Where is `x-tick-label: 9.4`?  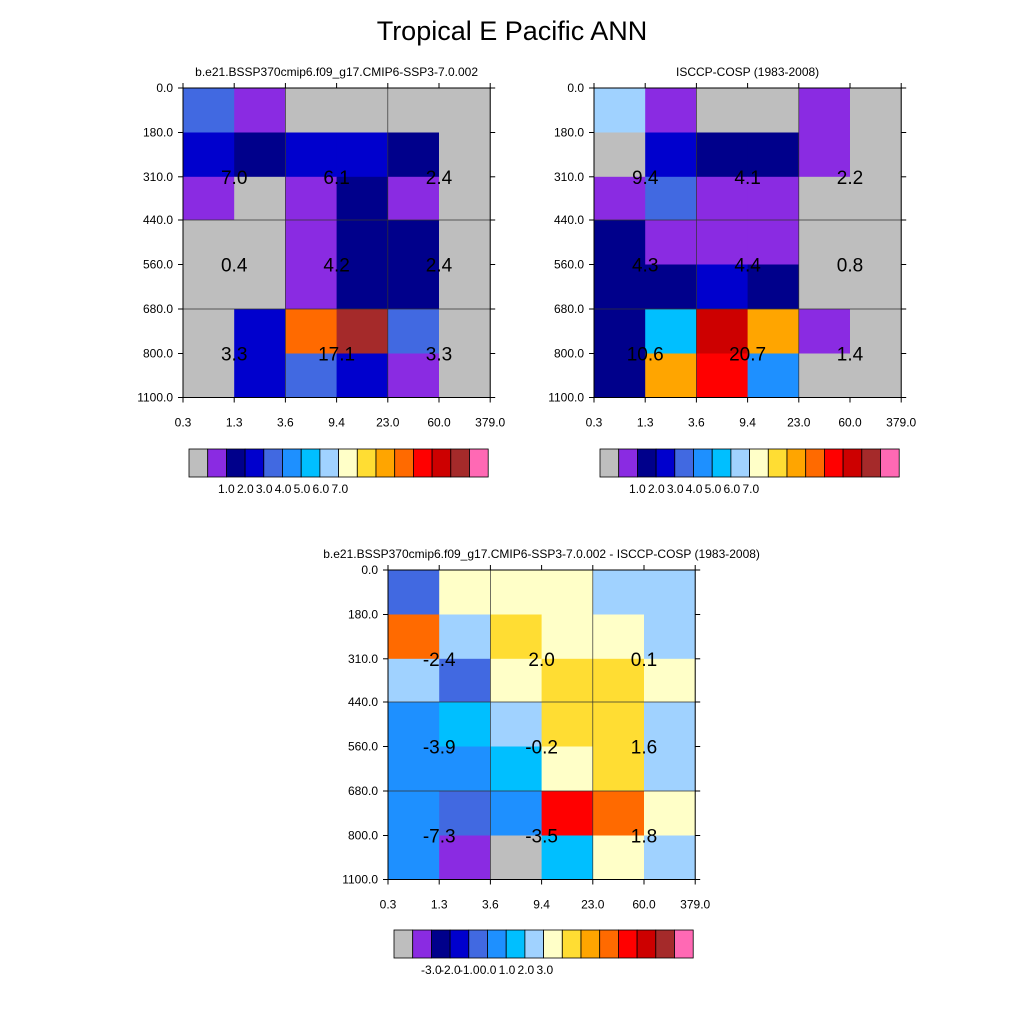
x-tick-label: 9.4 is located at coordinates (541, 905).